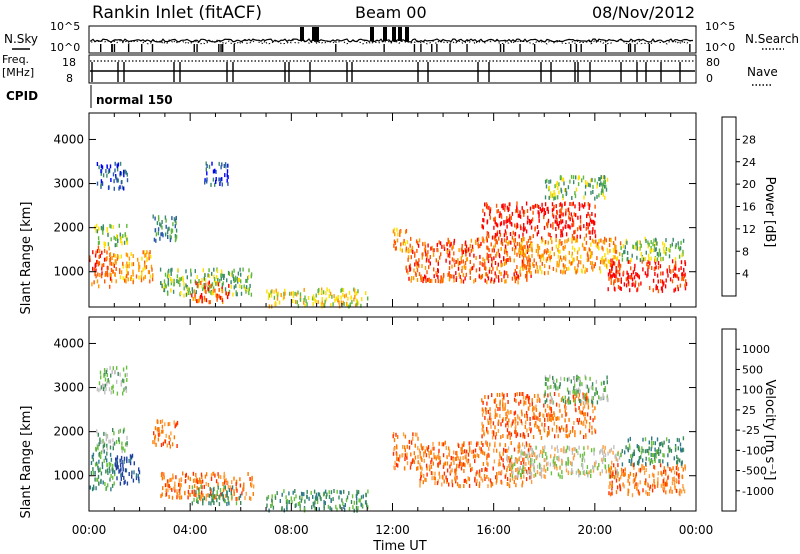 The image size is (800, 554). Describe the element at coordinates (752, 369) in the screenshot. I see `colorbar-tick-label: 500` at that location.